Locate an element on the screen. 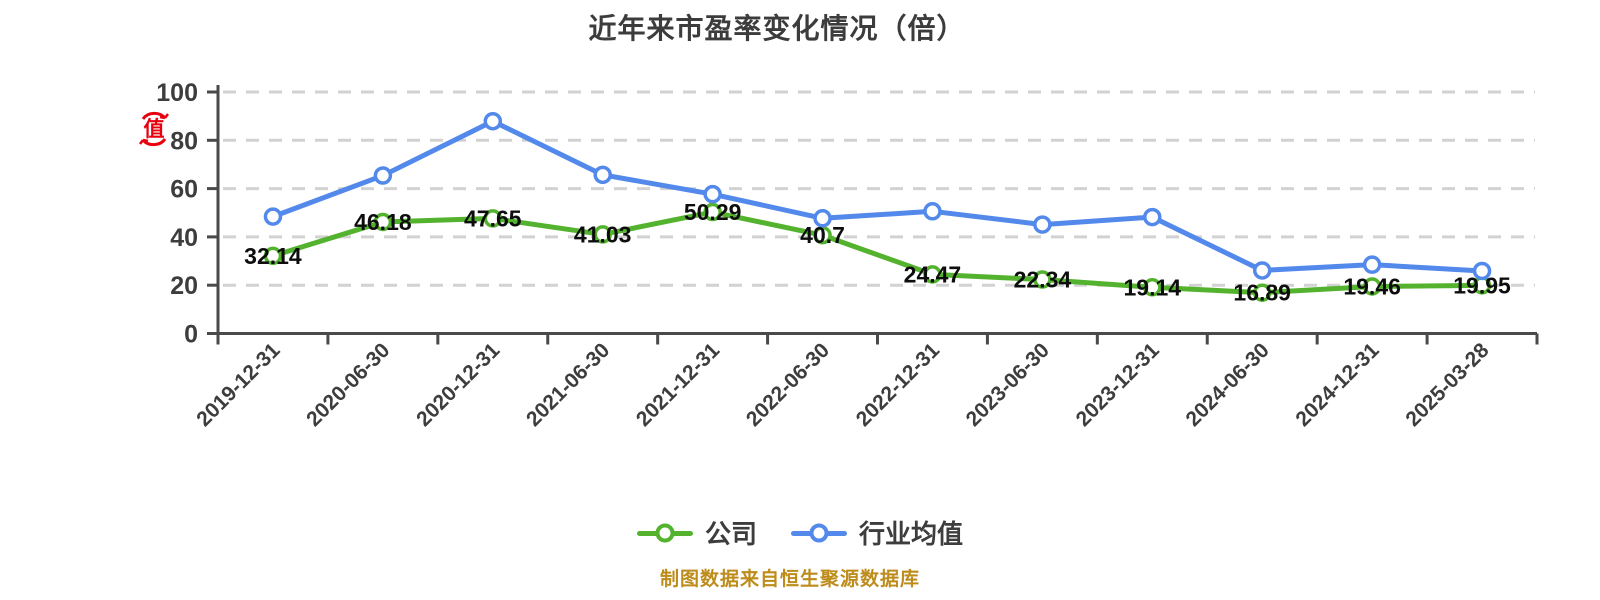 Image resolution: width=1600 pixels, height=600 pixels. y-axis-label: 60 is located at coordinates (184, 190).